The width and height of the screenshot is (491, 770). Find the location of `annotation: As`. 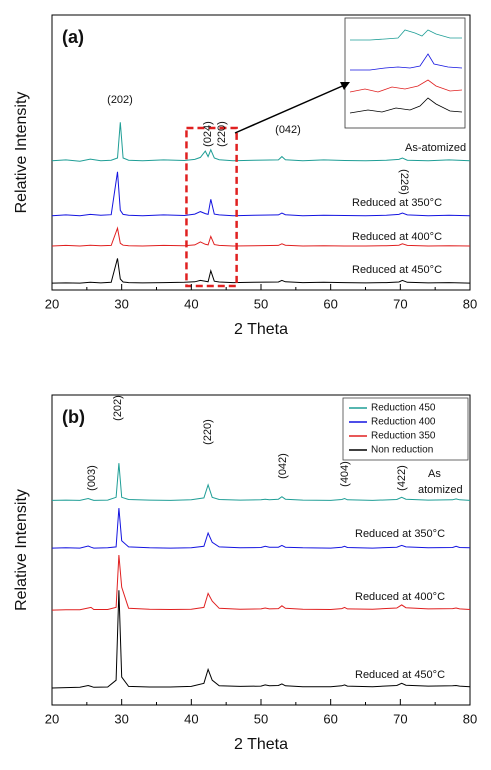

annotation: As is located at coordinates (434, 474).